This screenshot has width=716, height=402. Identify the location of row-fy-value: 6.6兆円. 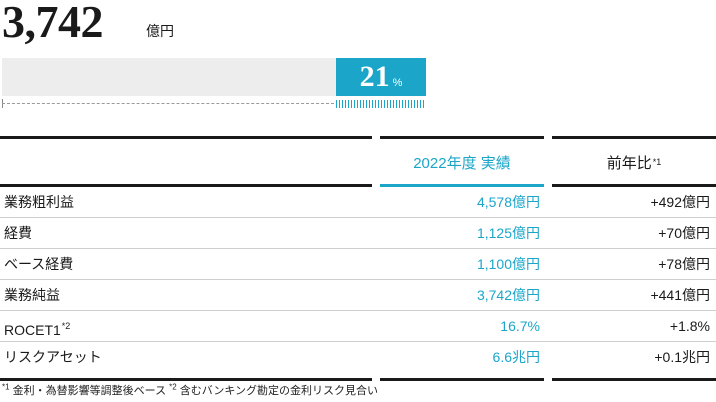
(516, 357).